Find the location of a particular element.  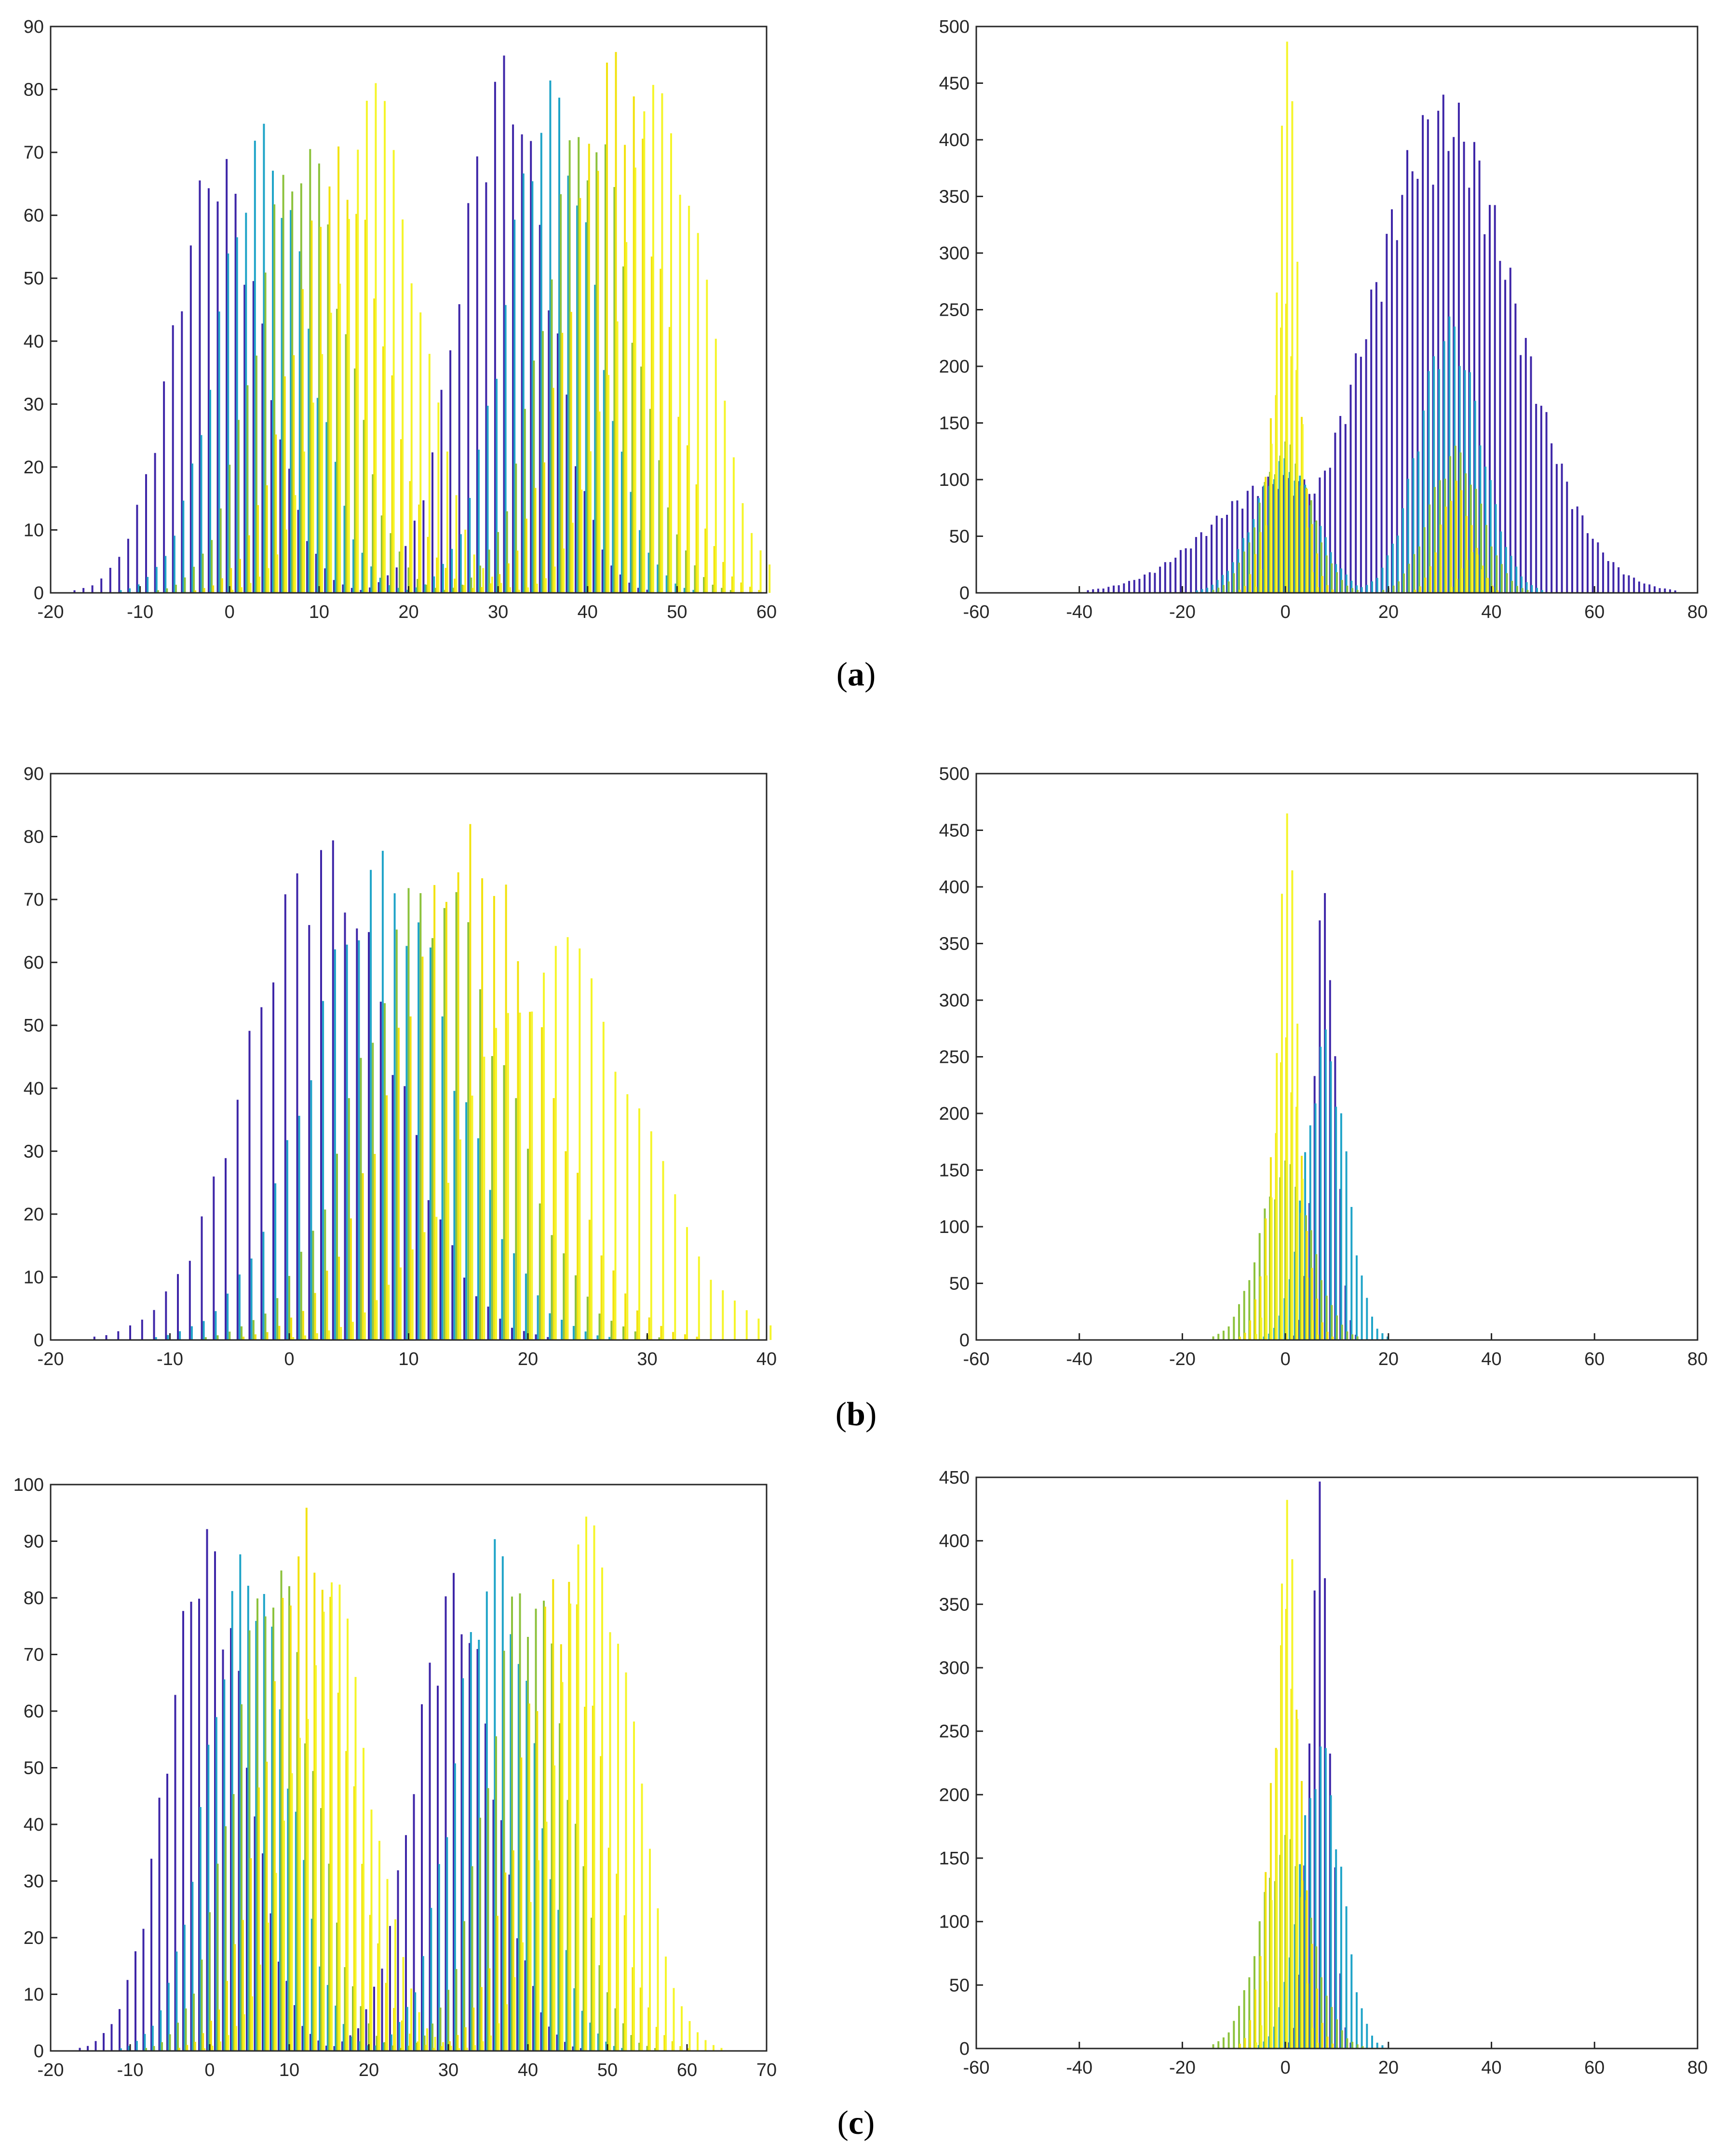

caption-c-label: c is located at coordinates (856, 2123).